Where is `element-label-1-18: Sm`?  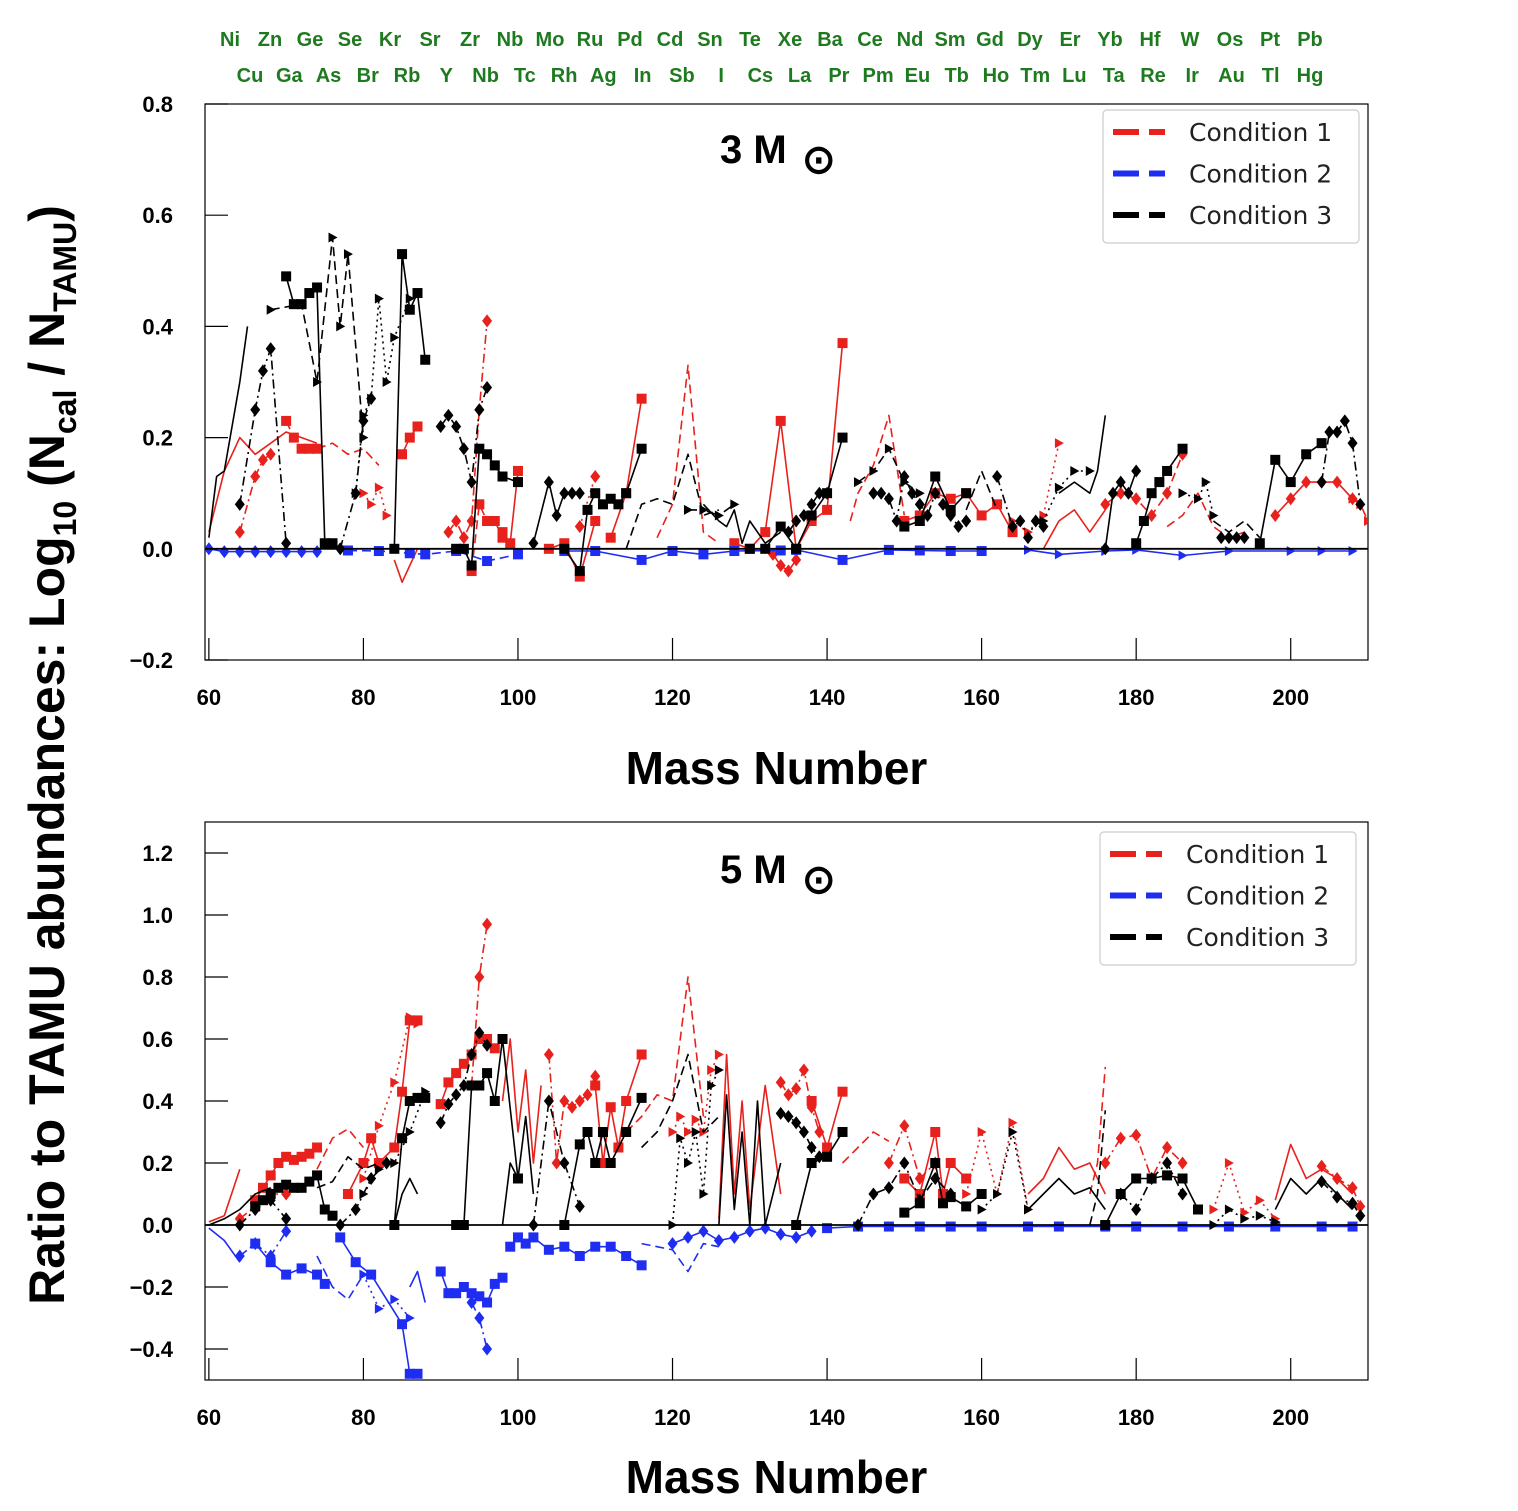
element-label-1-18: Sm is located at coordinates (949, 40).